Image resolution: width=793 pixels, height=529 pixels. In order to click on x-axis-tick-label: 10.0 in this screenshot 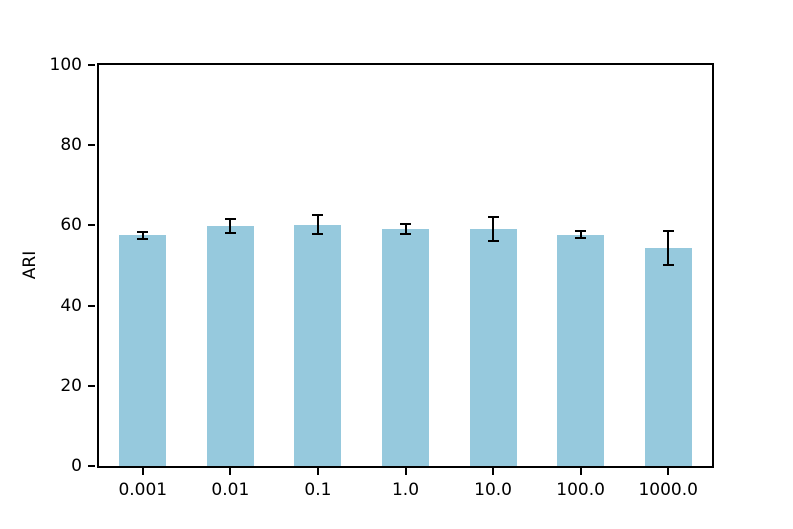, I will do `click(493, 490)`.